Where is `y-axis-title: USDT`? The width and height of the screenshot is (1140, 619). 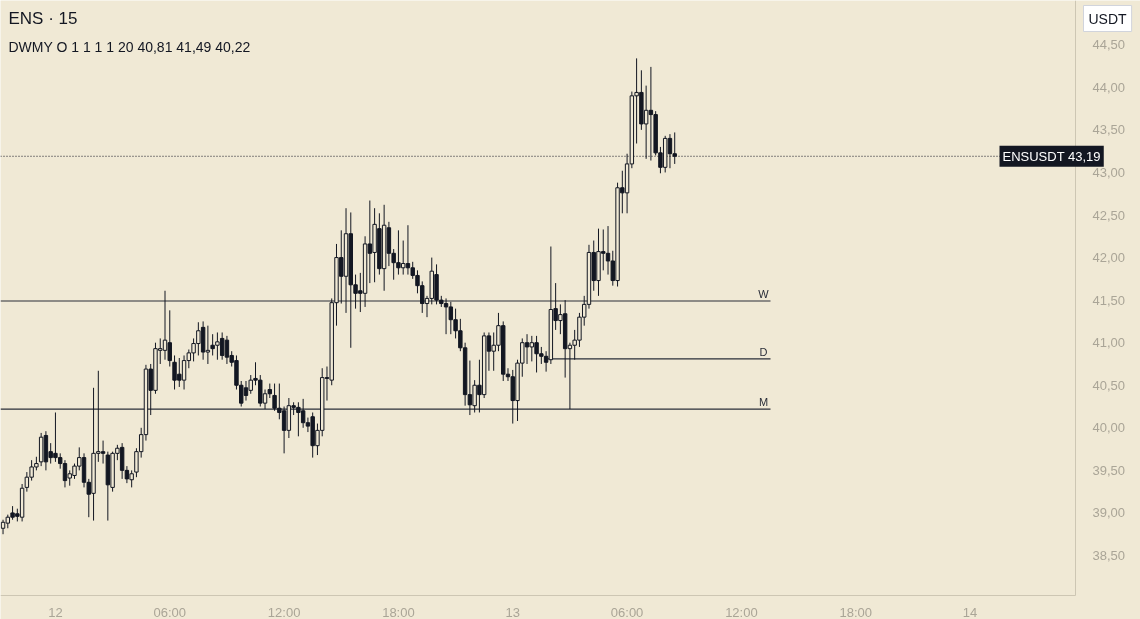 y-axis-title: USDT is located at coordinates (1108, 18).